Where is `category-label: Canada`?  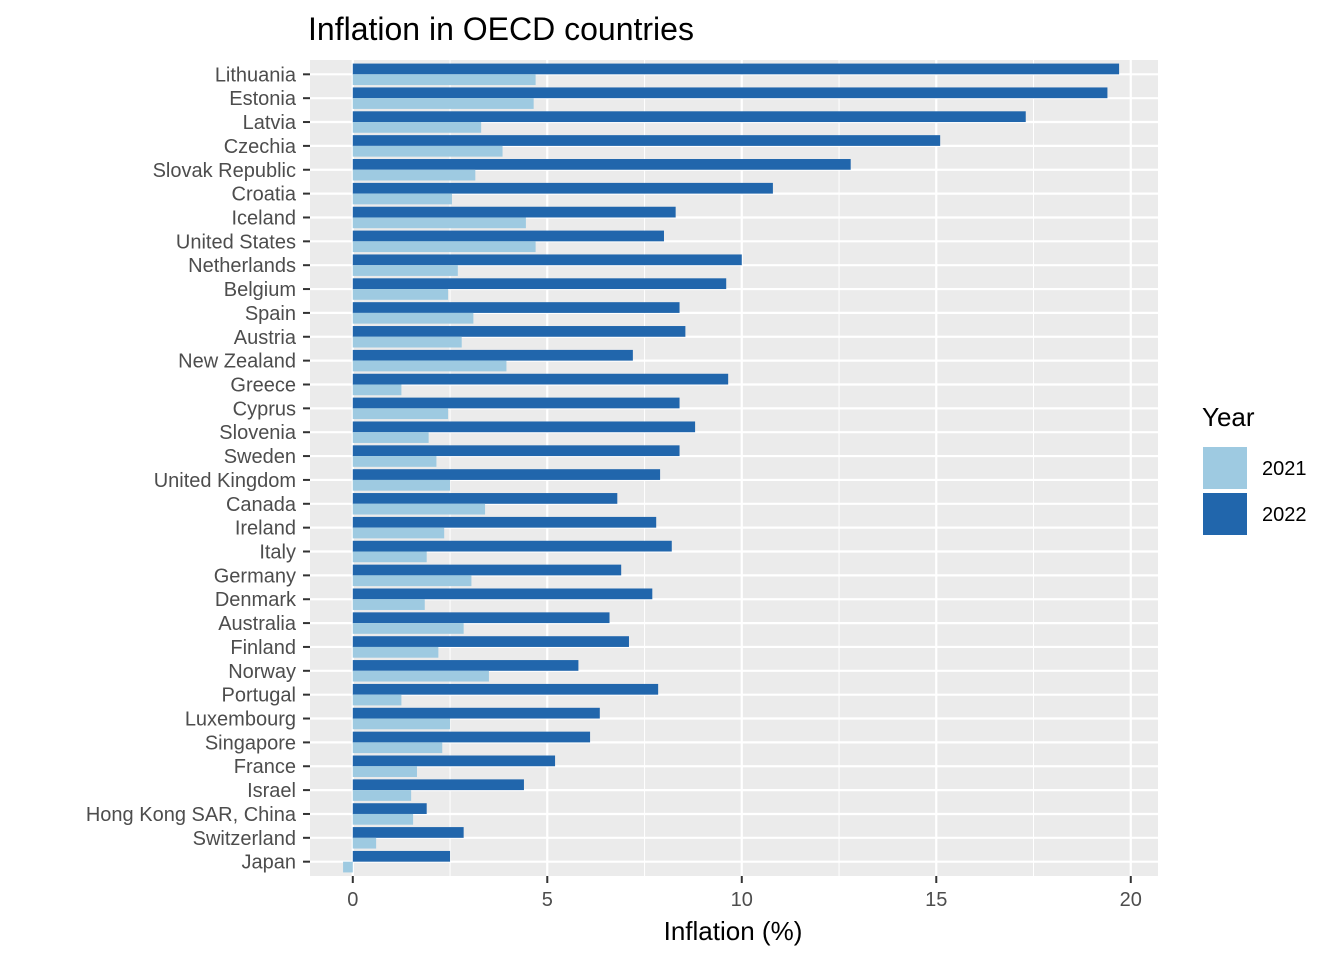 category-label: Canada is located at coordinates (261, 505).